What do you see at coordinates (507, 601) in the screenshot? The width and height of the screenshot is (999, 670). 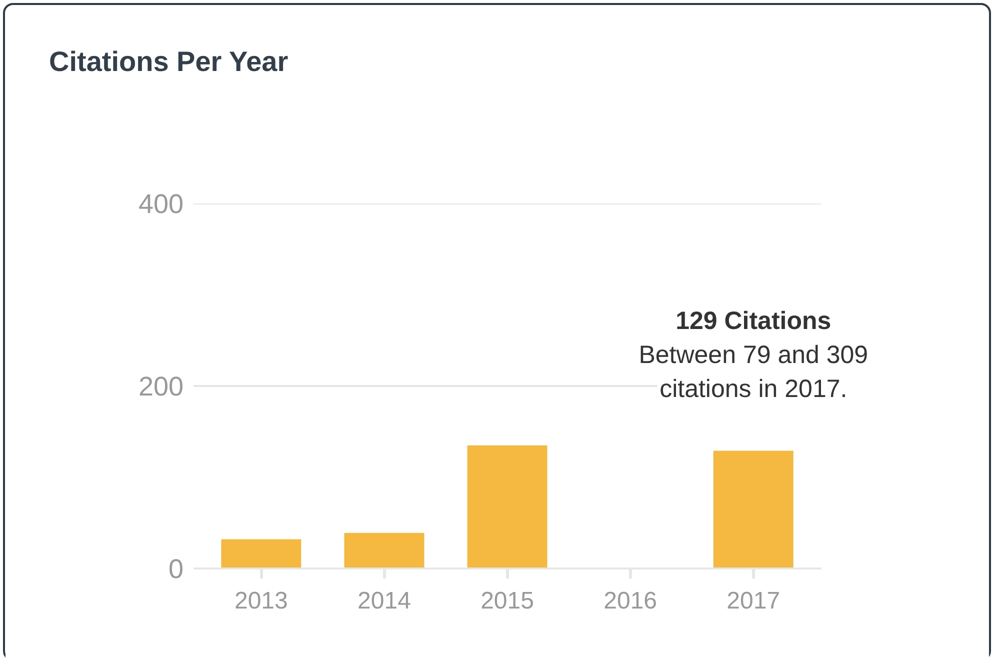 I see `x-tick-label: 2015` at bounding box center [507, 601].